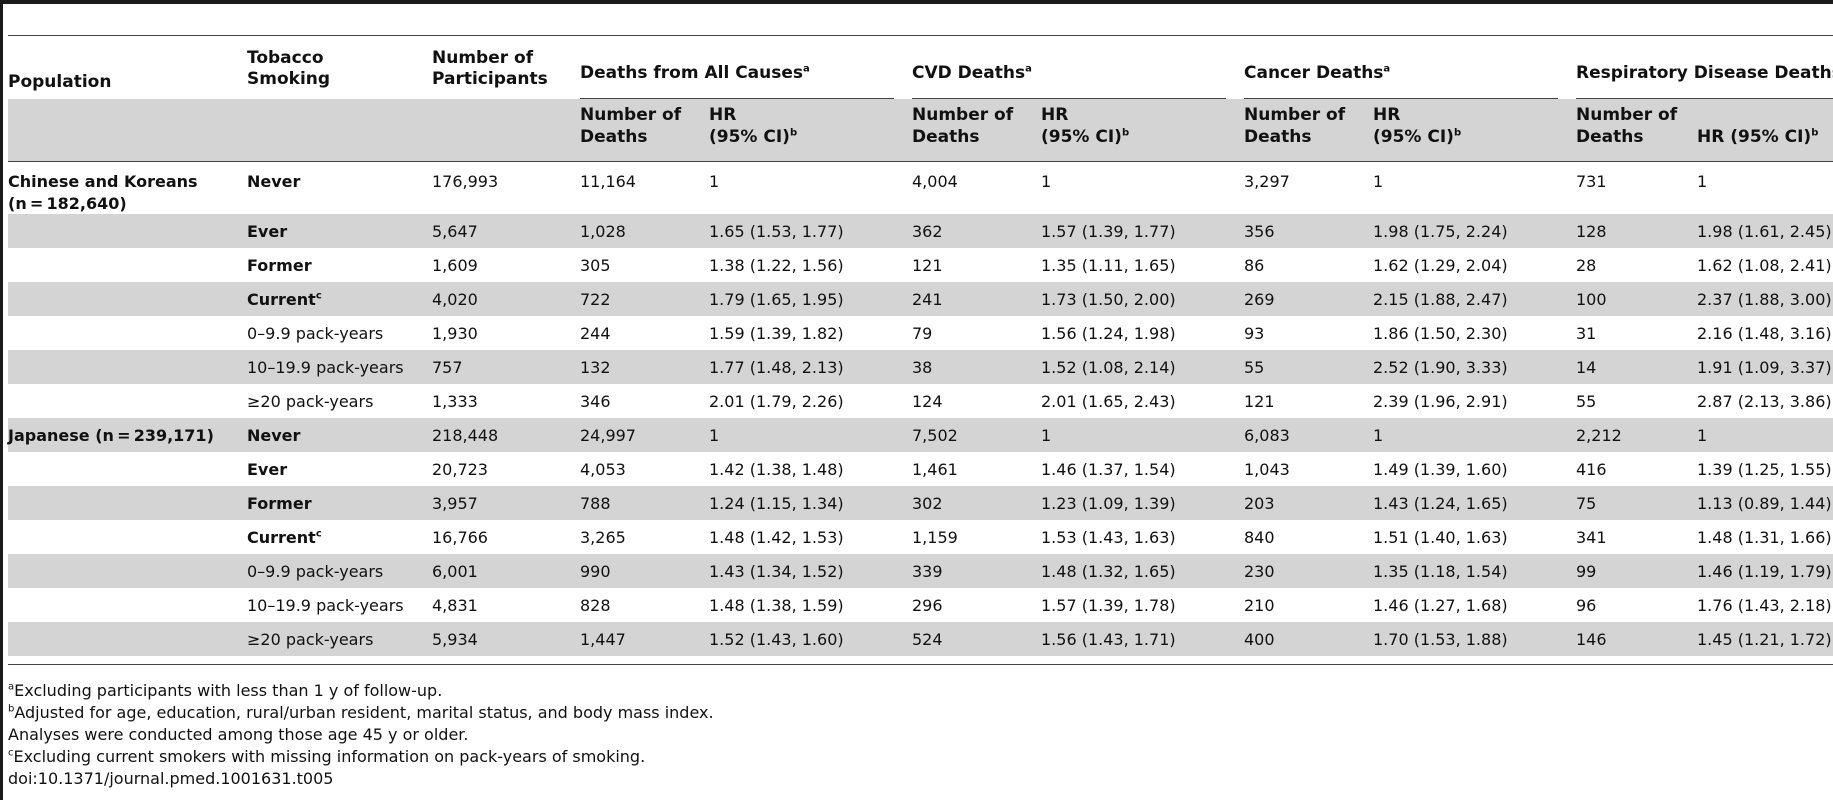 The height and width of the screenshot is (800, 1833). Describe the element at coordinates (1108, 469) in the screenshot. I see `row-cvd-hr: 1.46 (1.37, 1.54)` at that location.